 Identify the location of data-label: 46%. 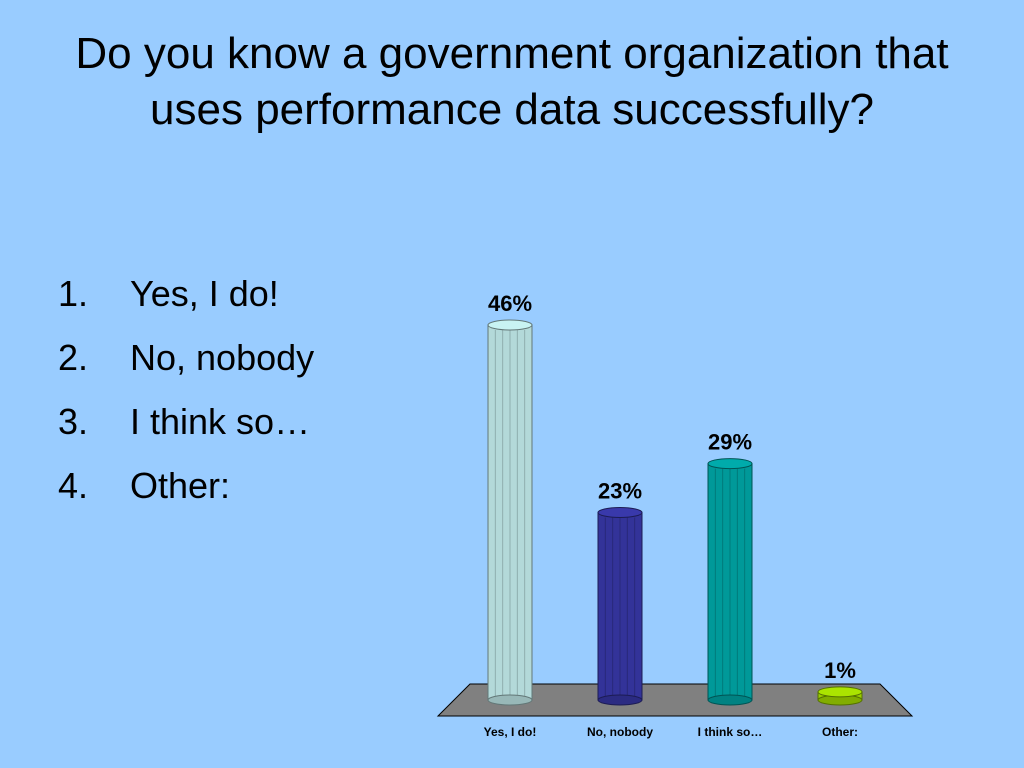
(510, 303).